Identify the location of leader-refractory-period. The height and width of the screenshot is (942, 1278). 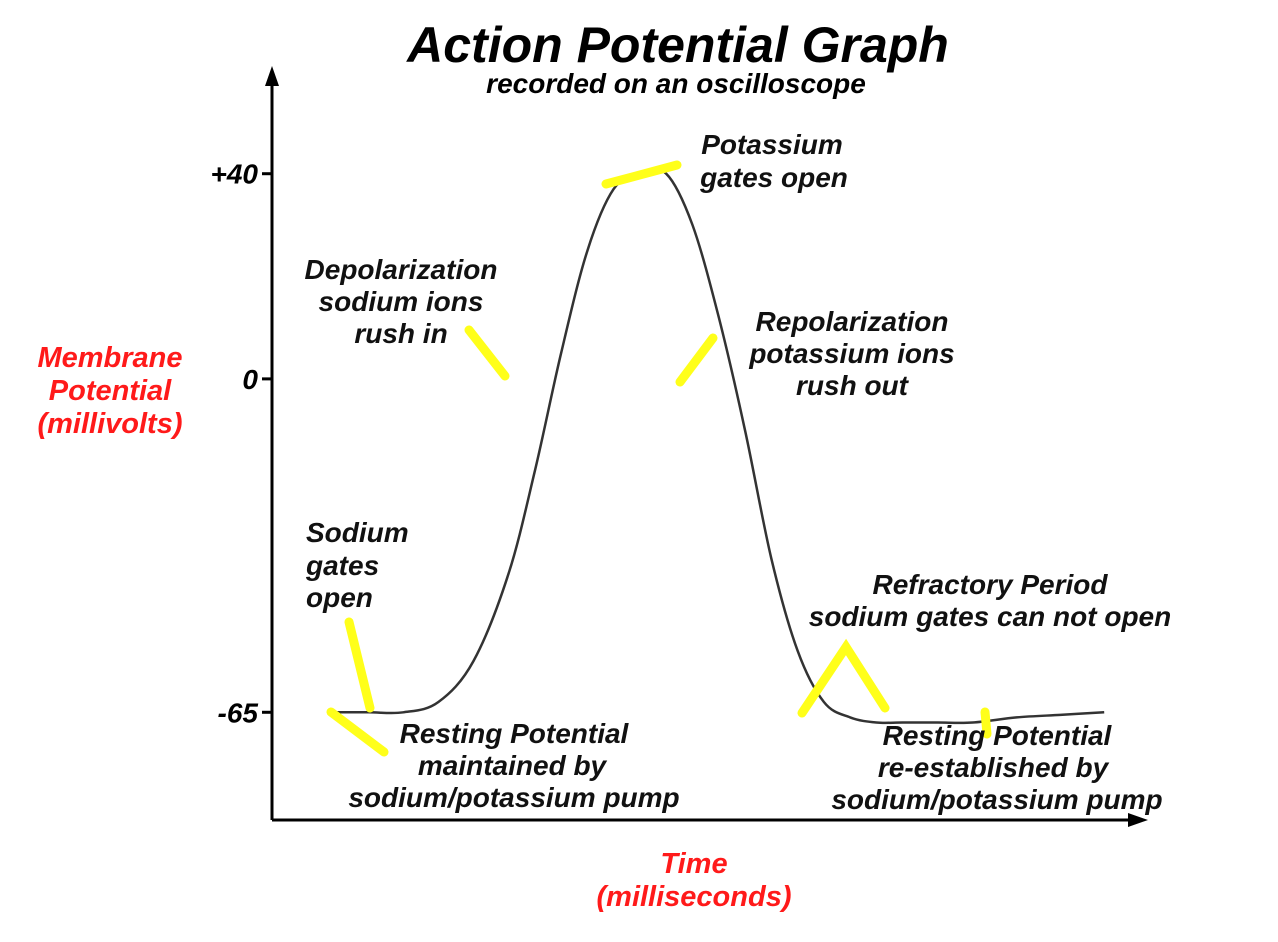
(843, 678).